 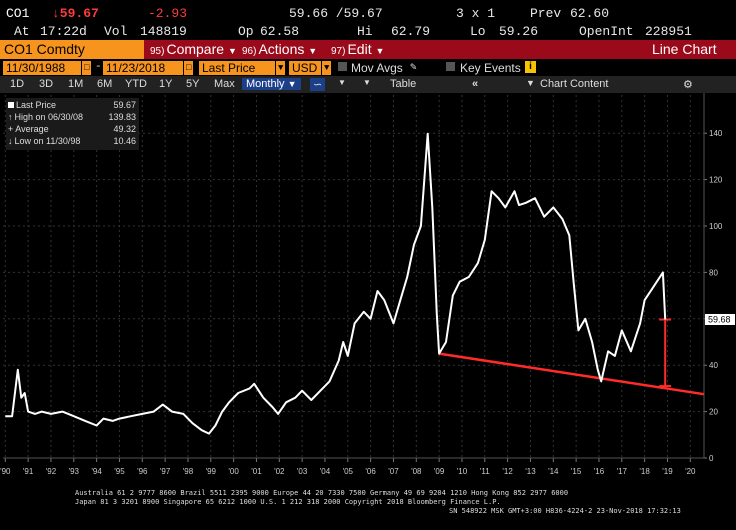 What do you see at coordinates (365, 31) in the screenshot?
I see `high-label: Hi` at bounding box center [365, 31].